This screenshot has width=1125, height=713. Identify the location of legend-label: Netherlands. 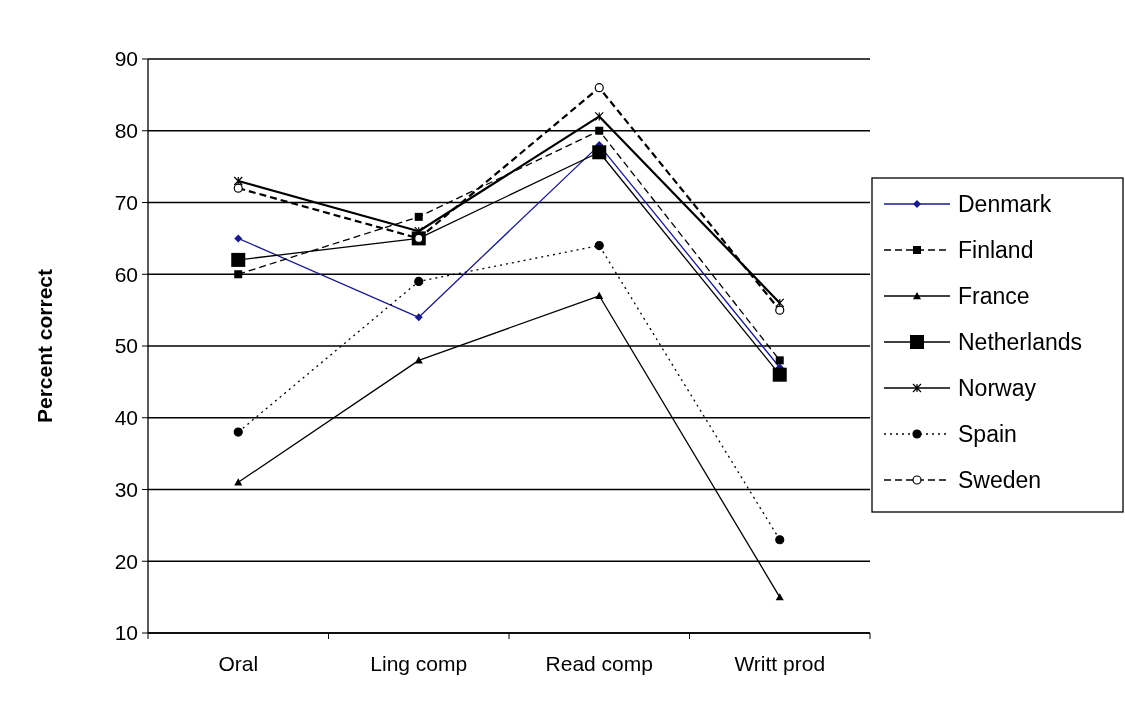
(1020, 342).